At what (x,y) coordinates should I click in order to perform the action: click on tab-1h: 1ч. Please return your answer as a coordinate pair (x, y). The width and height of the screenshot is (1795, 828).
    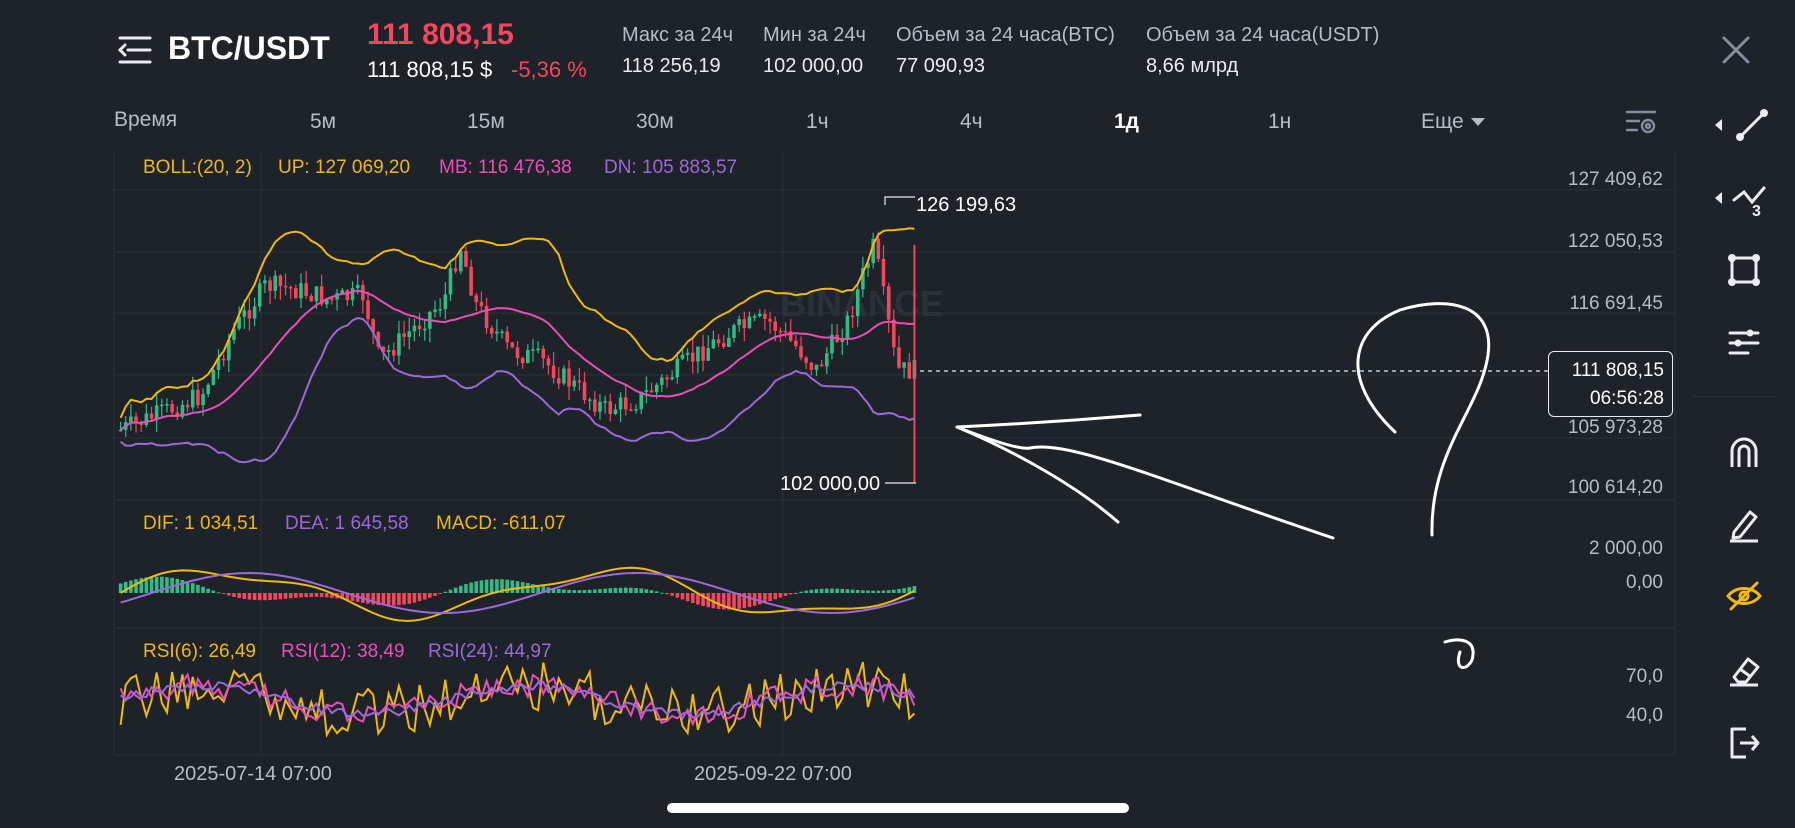
    Looking at the image, I should click on (817, 121).